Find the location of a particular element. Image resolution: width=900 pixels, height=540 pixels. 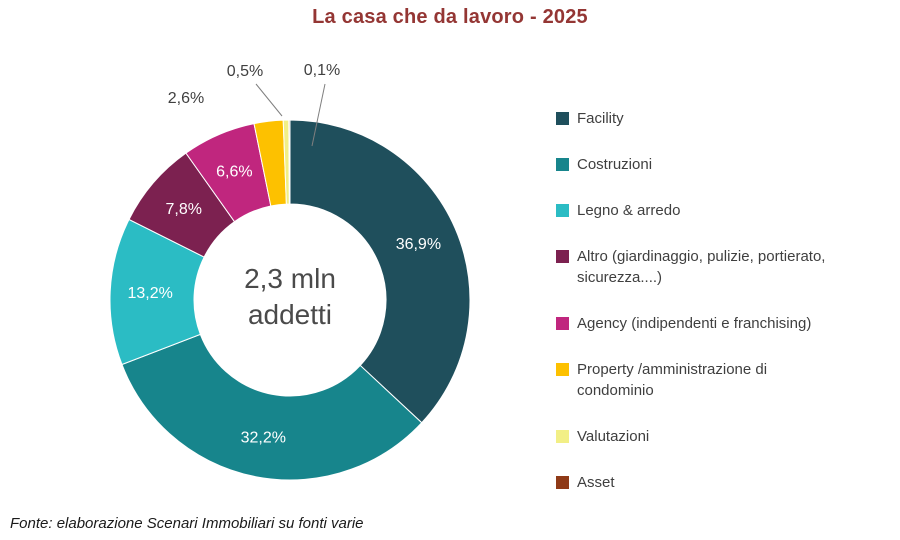

legend-label-property-amministrazione: Property /amministrazione di condominio is located at coordinates (672, 380).